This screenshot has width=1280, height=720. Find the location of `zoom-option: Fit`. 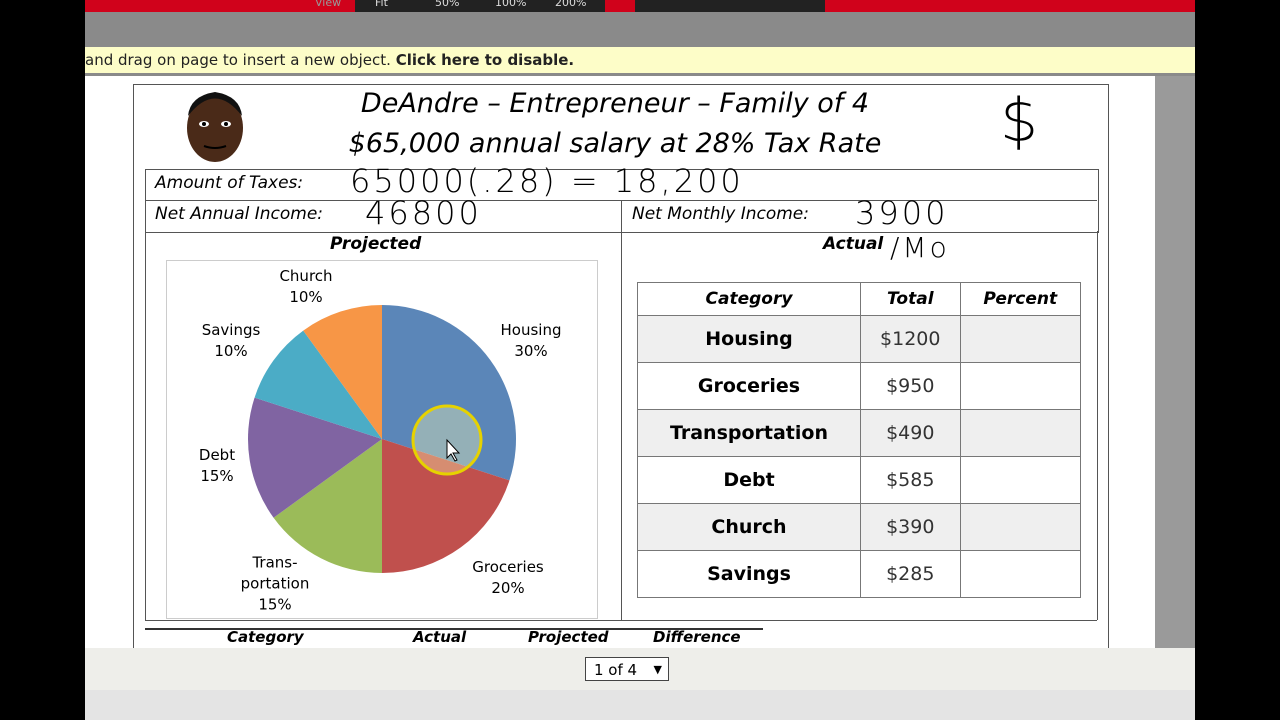

zoom-option: Fit is located at coordinates (381, 4).